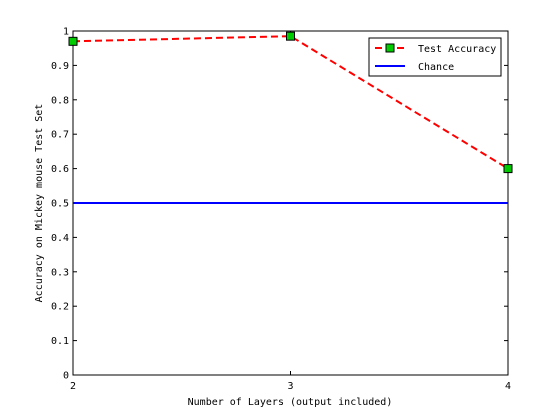 The height and width of the screenshot is (420, 560). I want to click on legend-marker-test-accuracy, so click(390, 48).